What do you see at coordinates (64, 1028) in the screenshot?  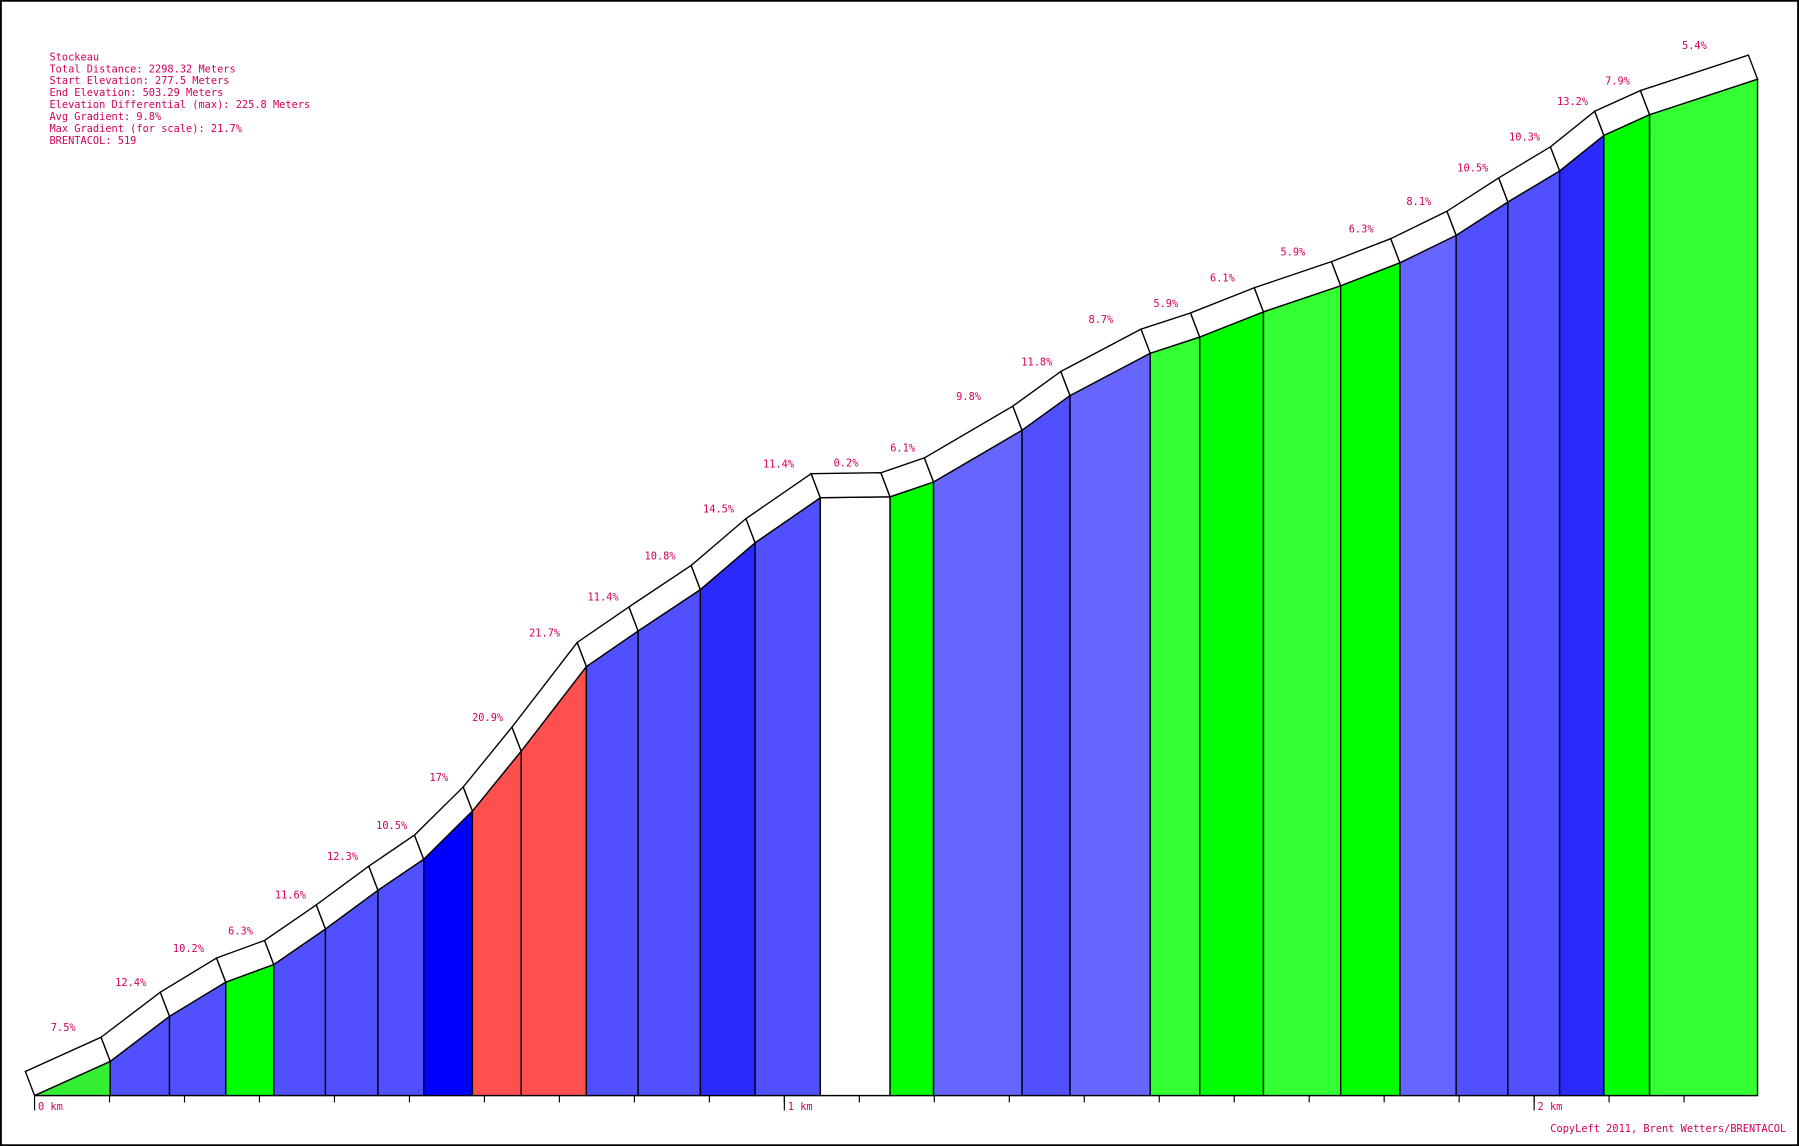 I see `gradient-label: 7.5%` at bounding box center [64, 1028].